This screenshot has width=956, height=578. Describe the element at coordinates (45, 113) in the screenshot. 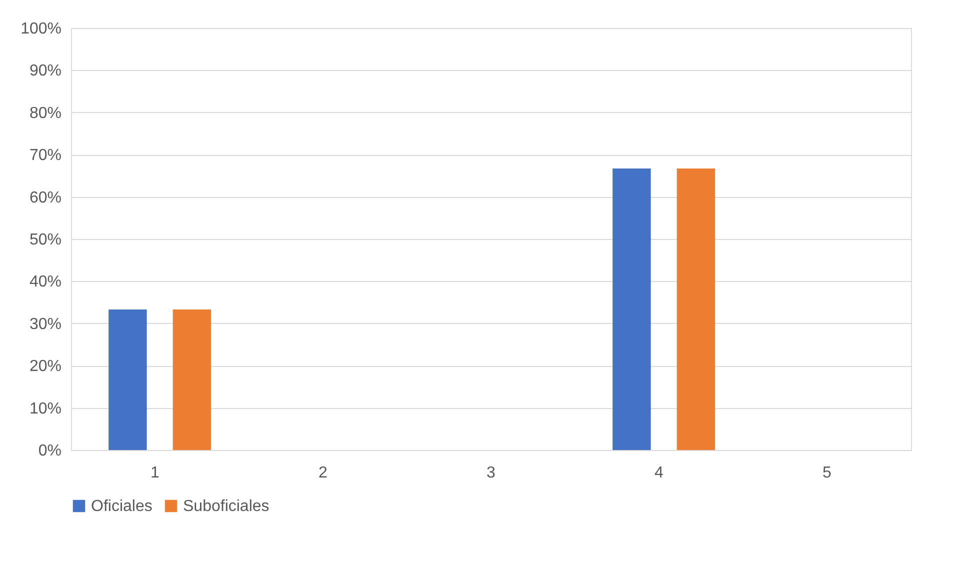

I see `y-tick-label: 80%` at that location.